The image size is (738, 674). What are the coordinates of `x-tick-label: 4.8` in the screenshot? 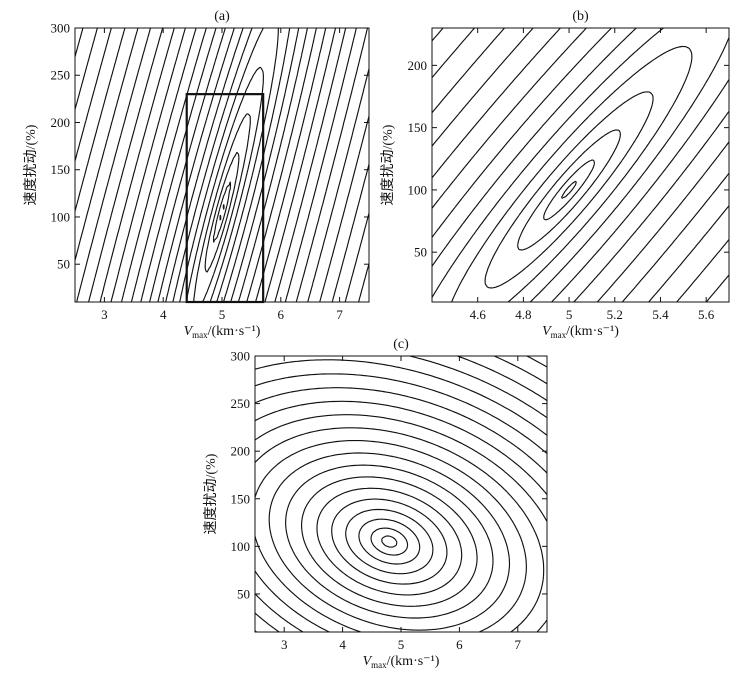 It's located at (523, 314).